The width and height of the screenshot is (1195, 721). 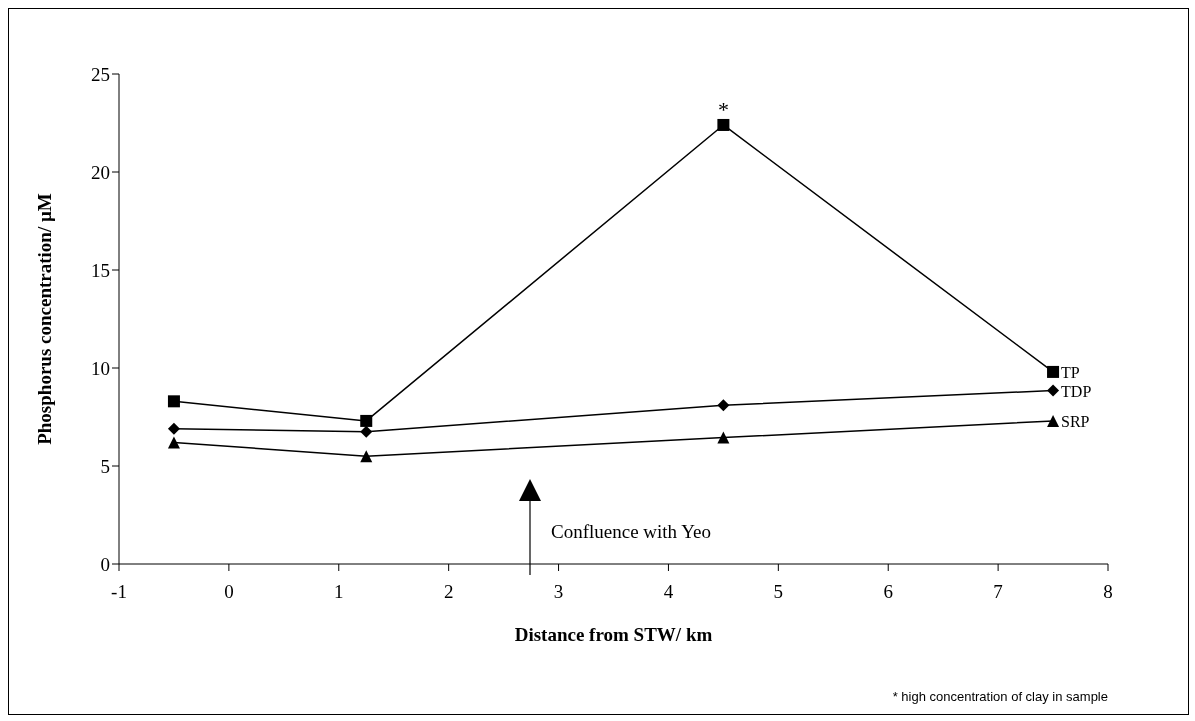 I want to click on series-label: TP, so click(x=1070, y=372).